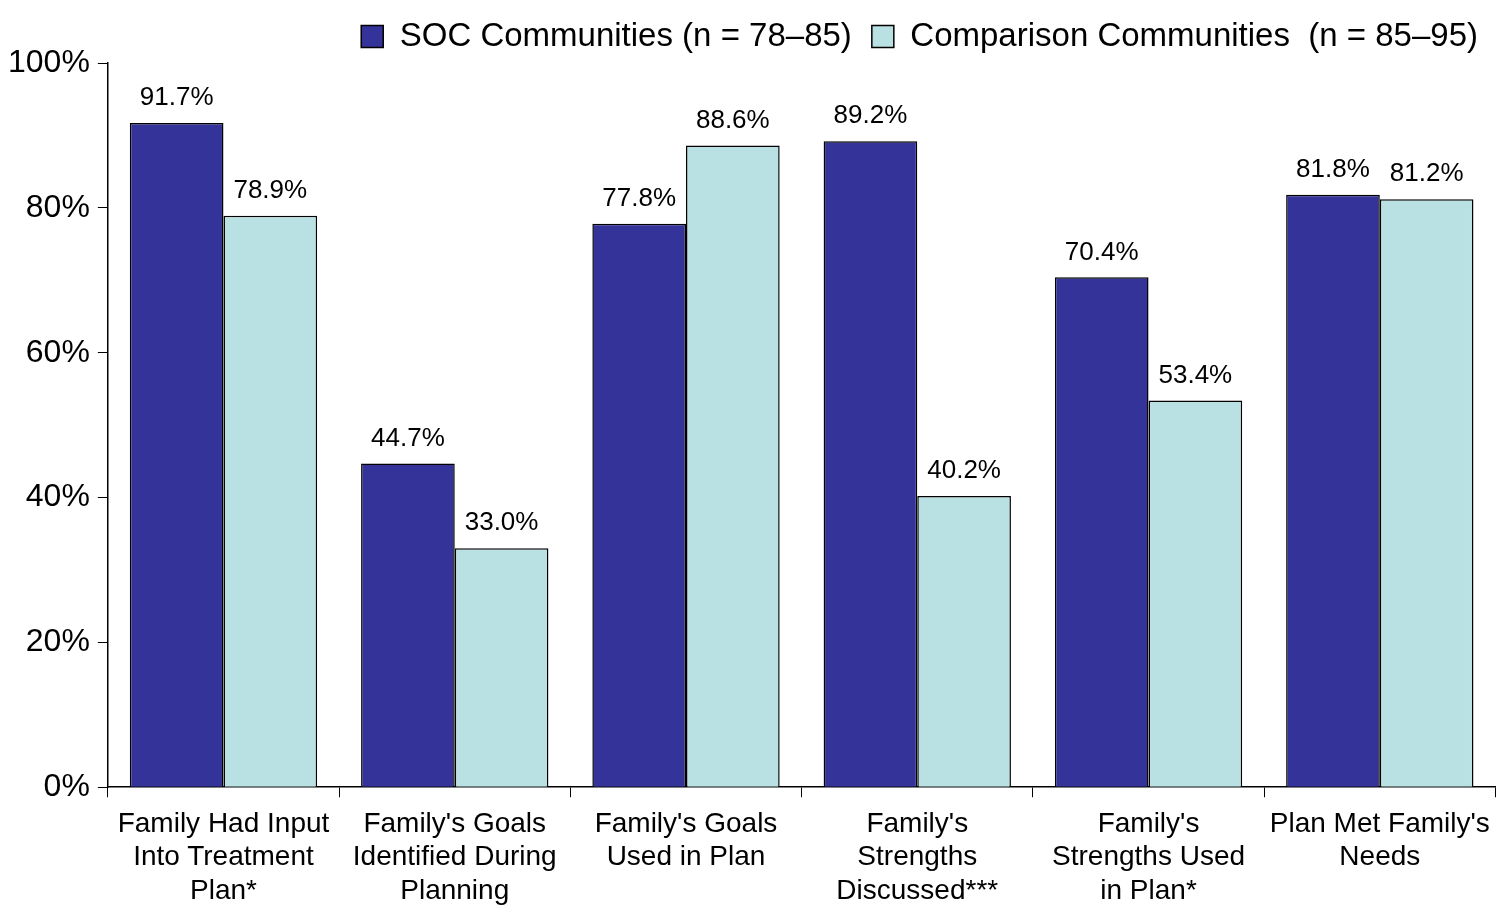 The image size is (1500, 920). What do you see at coordinates (639, 196) in the screenshot?
I see `data-label: 77.8%` at bounding box center [639, 196].